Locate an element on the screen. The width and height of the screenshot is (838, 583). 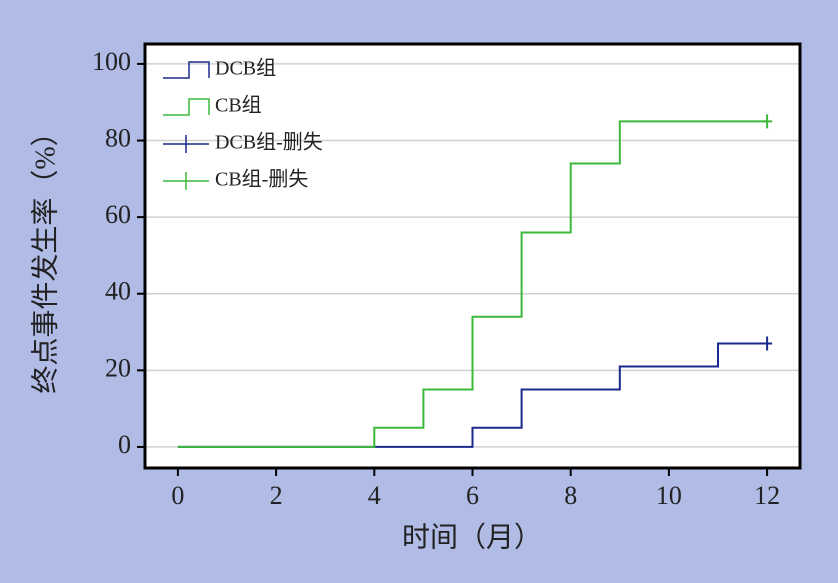
y-tick-label: 0 is located at coordinates (124, 444).